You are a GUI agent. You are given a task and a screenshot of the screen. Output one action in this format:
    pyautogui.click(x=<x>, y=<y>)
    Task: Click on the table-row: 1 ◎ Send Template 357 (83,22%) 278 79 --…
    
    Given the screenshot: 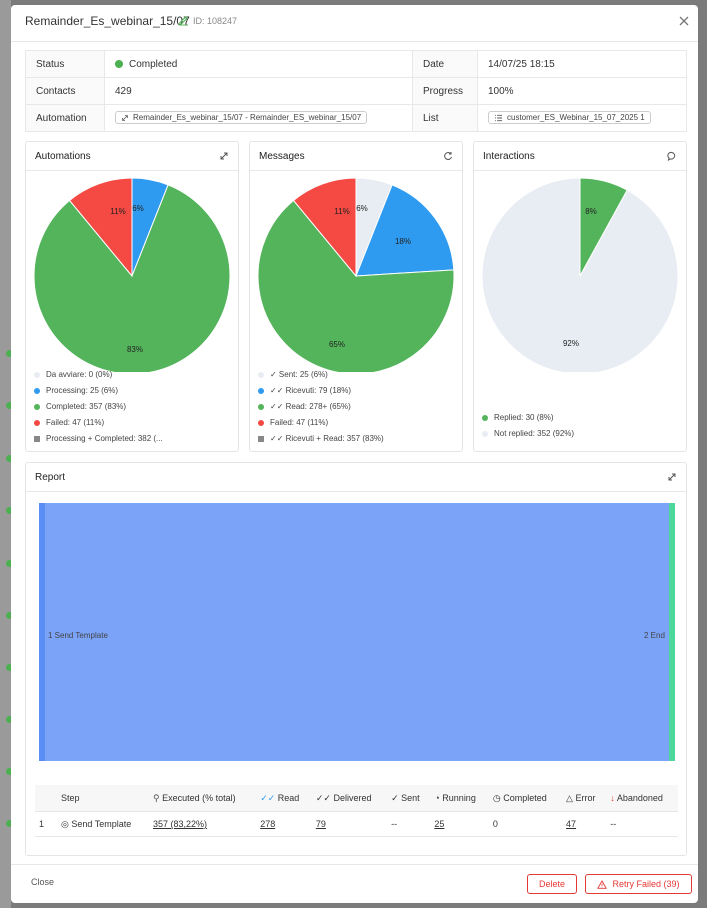 What is the action you would take?
    pyautogui.click(x=356, y=824)
    